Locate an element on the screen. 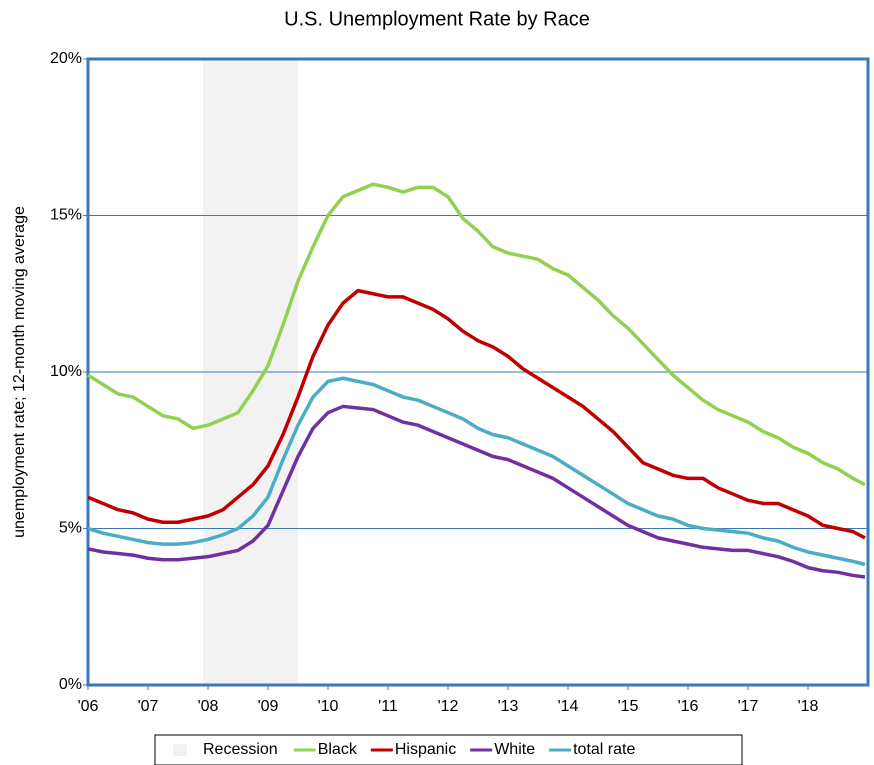  y-tick-label: 0% is located at coordinates (70, 684).